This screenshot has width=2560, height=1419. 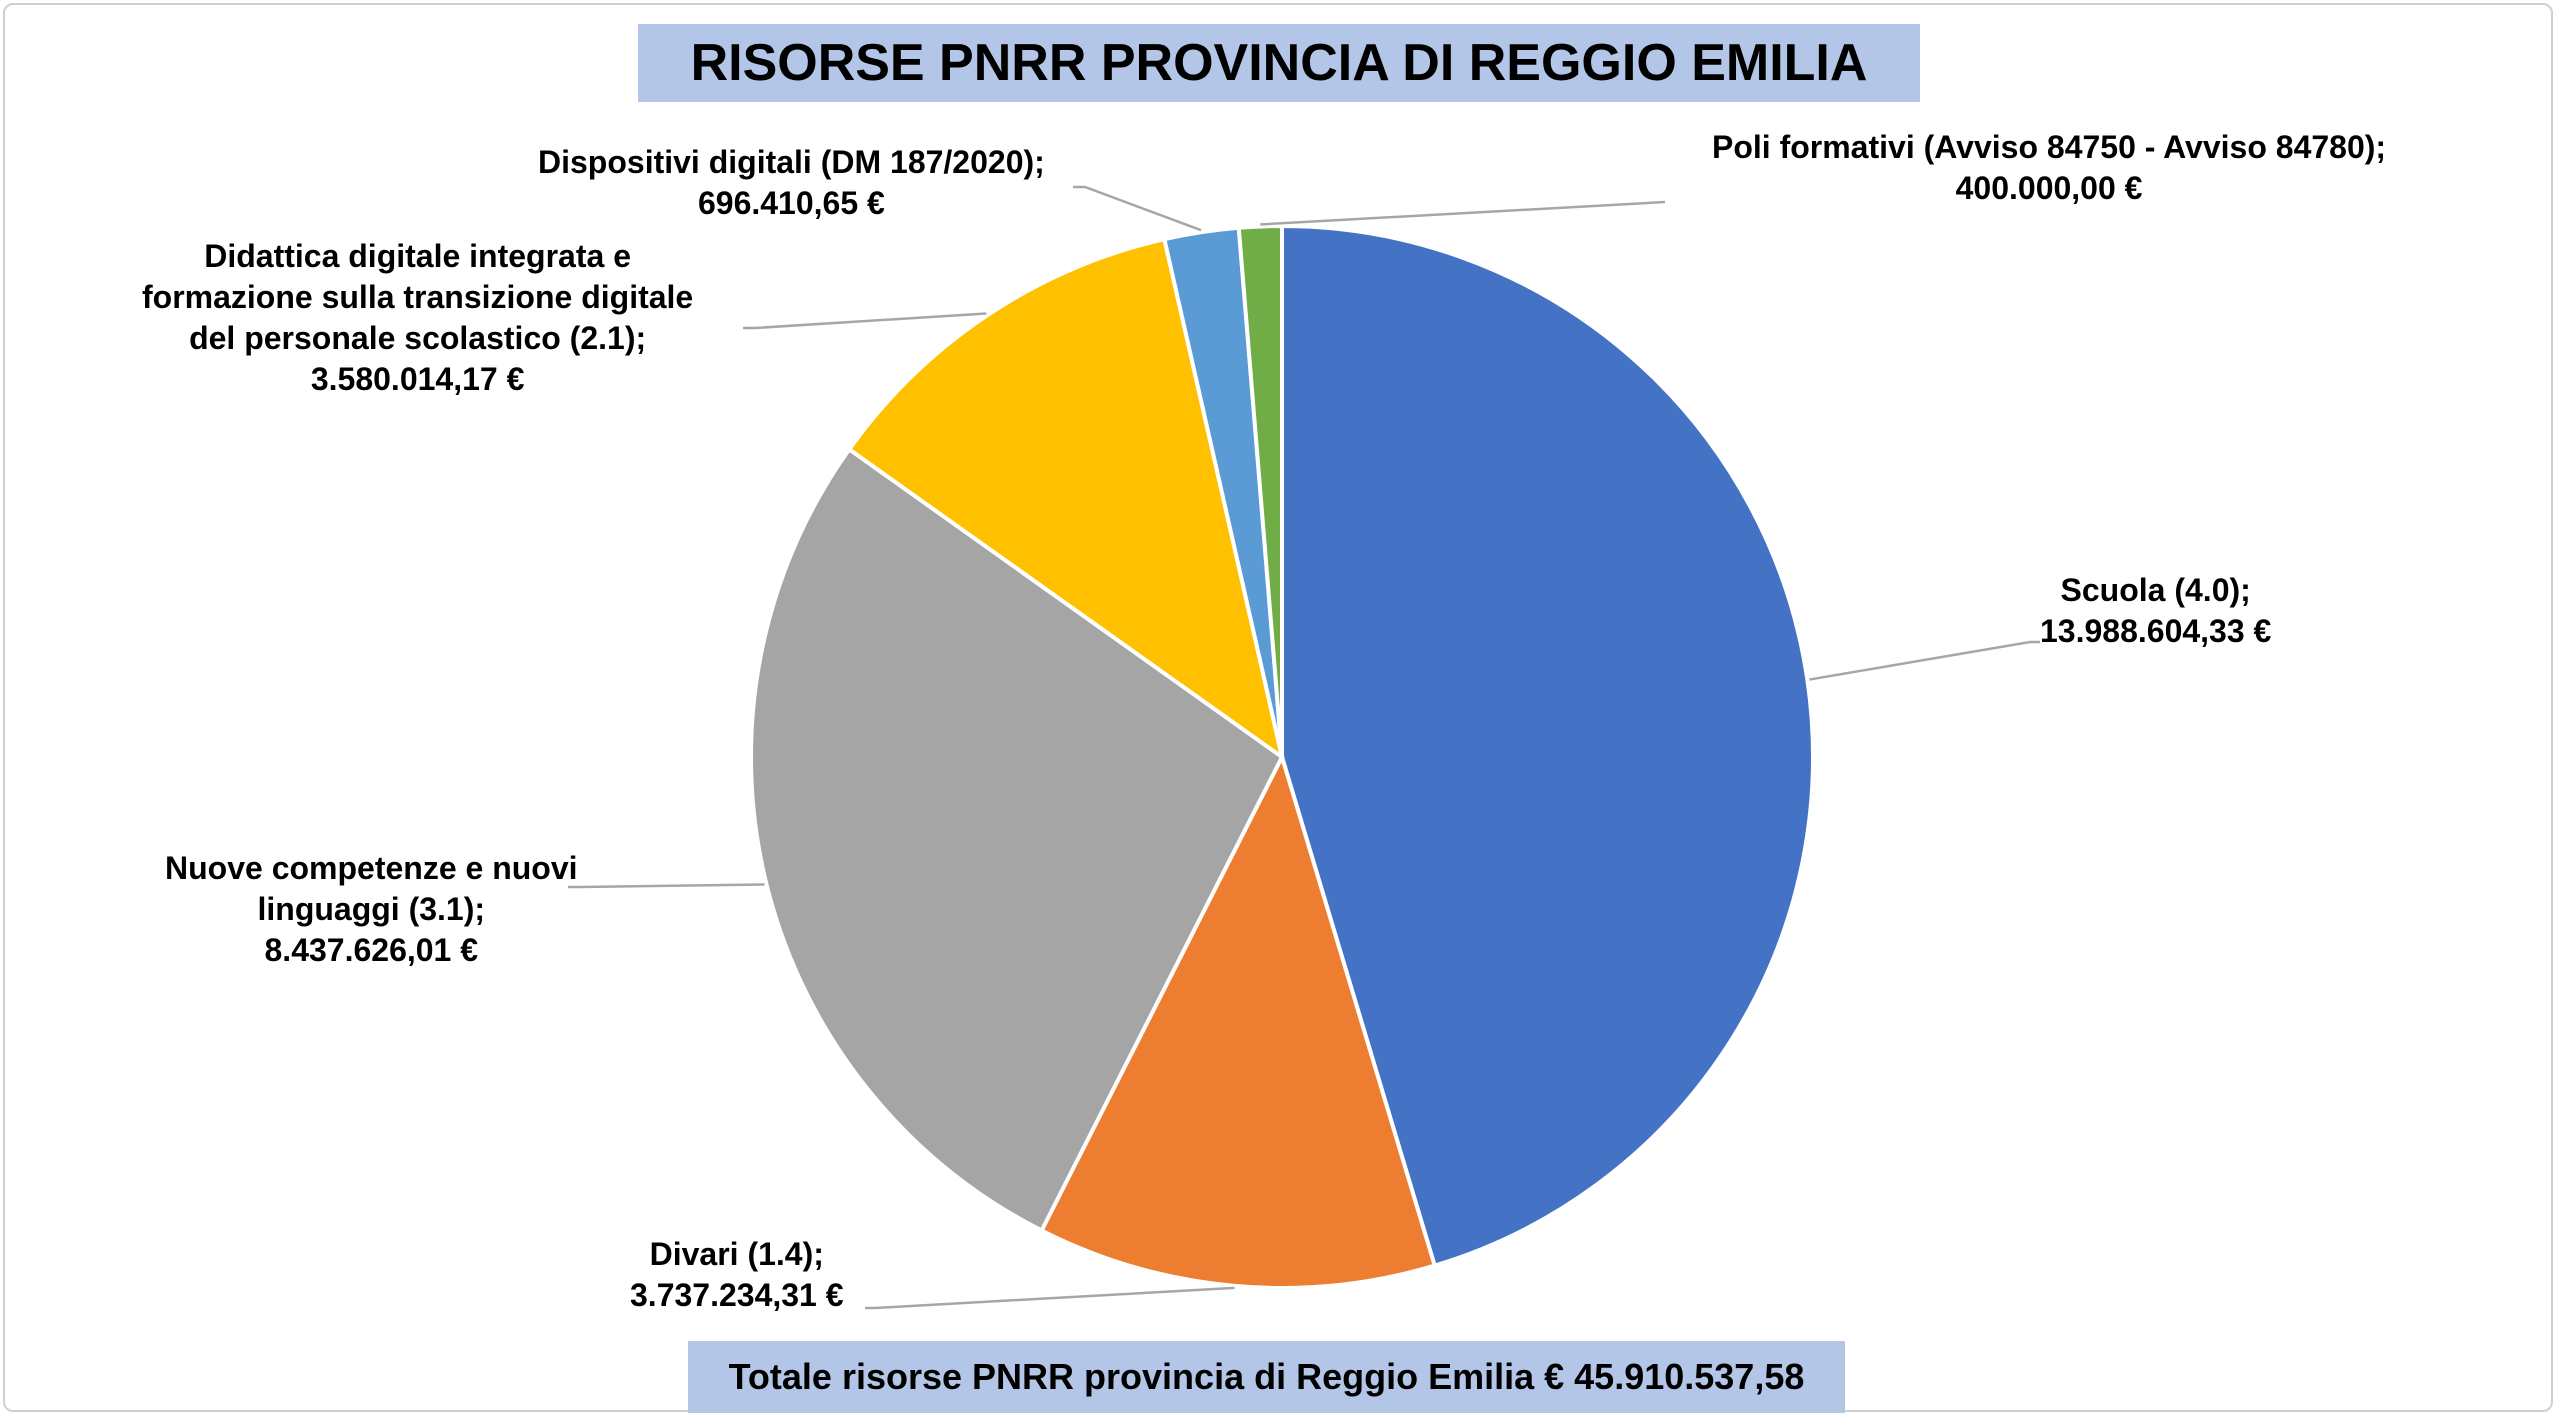 I want to click on slice-divari, so click(x=1238, y=1020).